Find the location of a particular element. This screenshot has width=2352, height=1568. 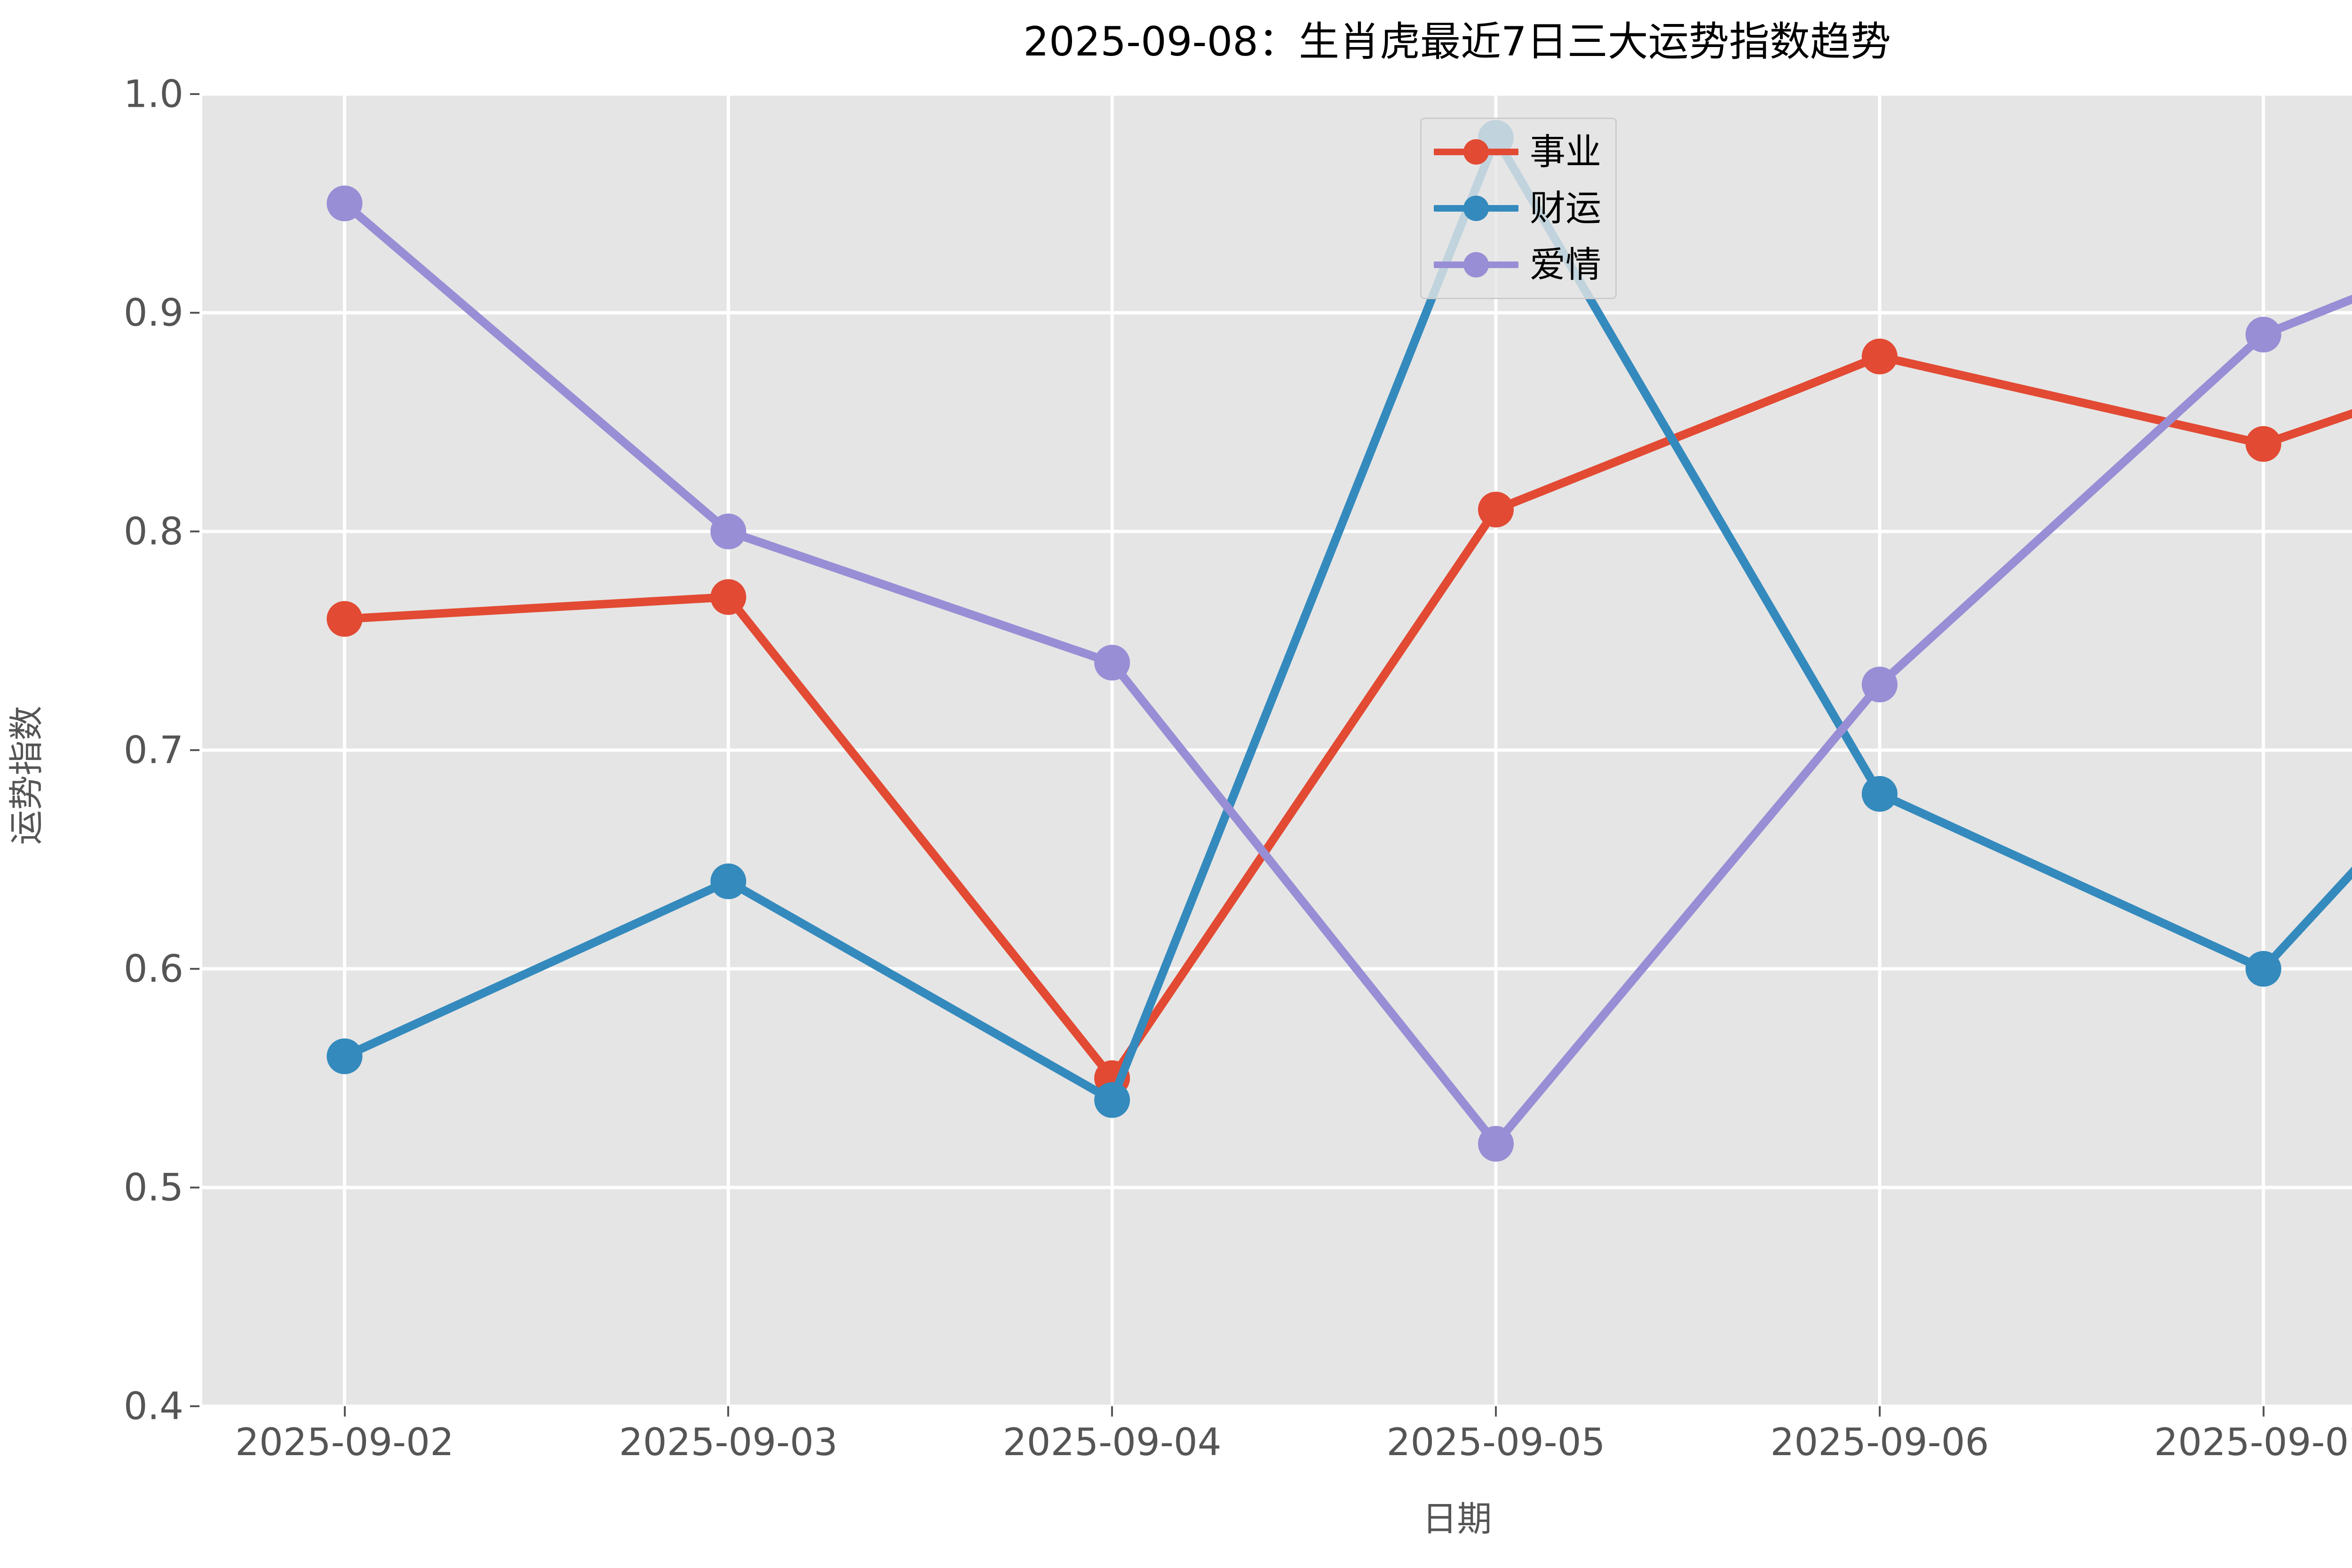

x-axis-tick-label: 2025-09-07 is located at coordinates (2253, 1442).